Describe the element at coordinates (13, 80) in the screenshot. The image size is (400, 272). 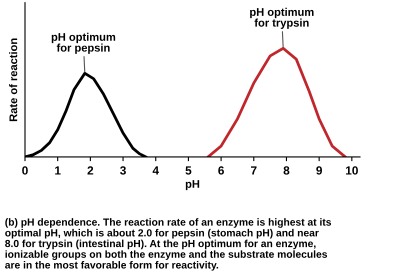
I see `y-axis-title: Rate of reaction` at that location.